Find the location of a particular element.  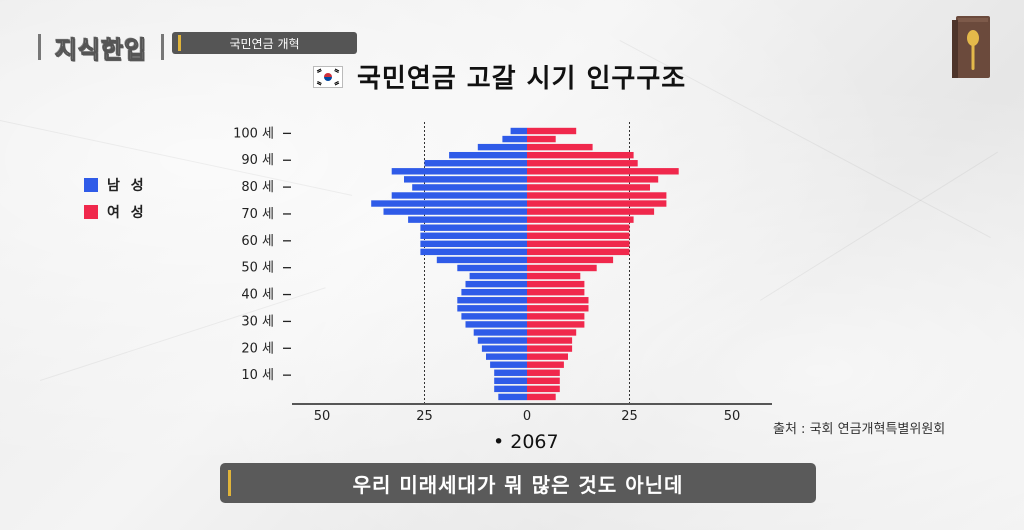

chart-title-row: 국민연금 고갈 시기 인구구조 is located at coordinates (499, 76).